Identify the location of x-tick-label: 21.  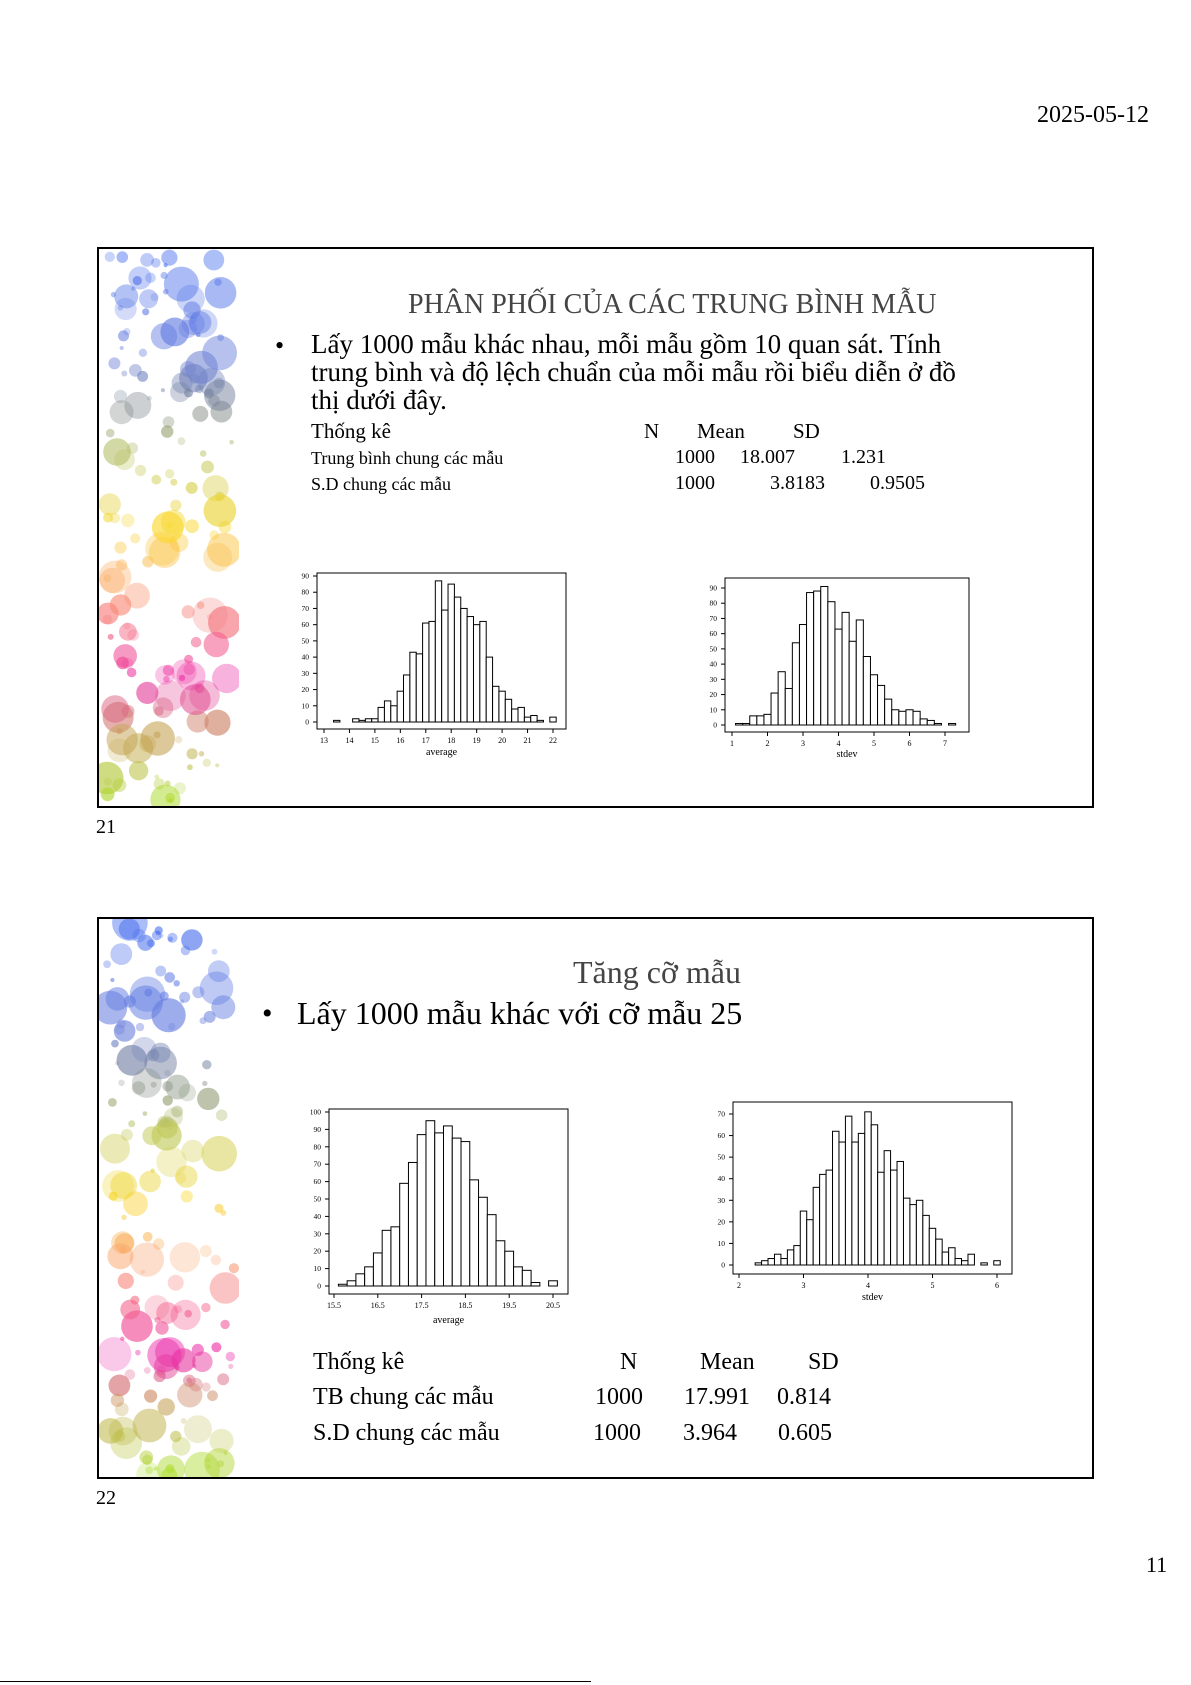
(528, 740).